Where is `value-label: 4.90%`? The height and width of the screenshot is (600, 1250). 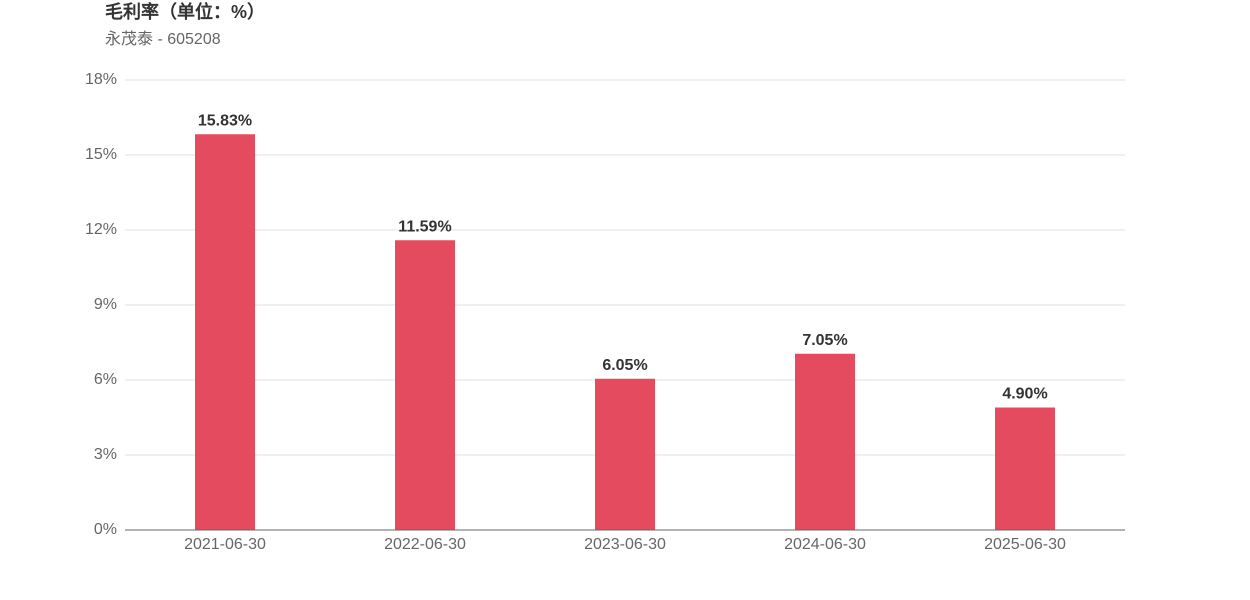 value-label: 4.90% is located at coordinates (1024, 394).